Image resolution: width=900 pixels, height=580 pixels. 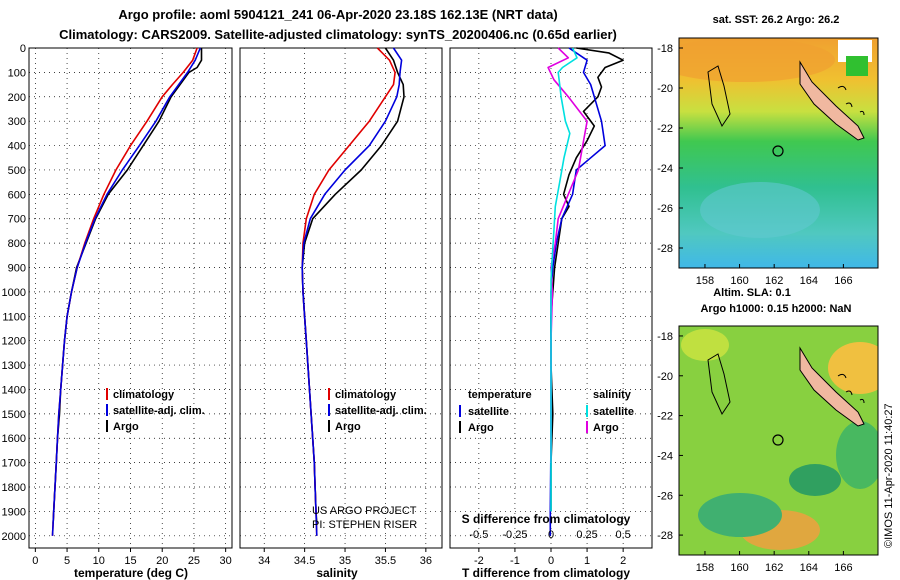 I want to click on sst-reef-outline, so click(x=719, y=96).